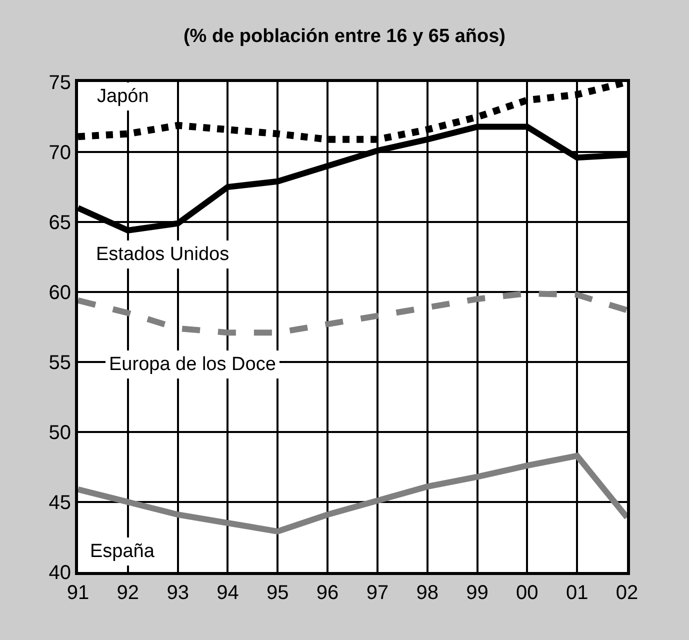 The image size is (689, 640). What do you see at coordinates (344, 37) in the screenshot?
I see `chart-title: (% de población entre 16 y 65 años)` at bounding box center [344, 37].